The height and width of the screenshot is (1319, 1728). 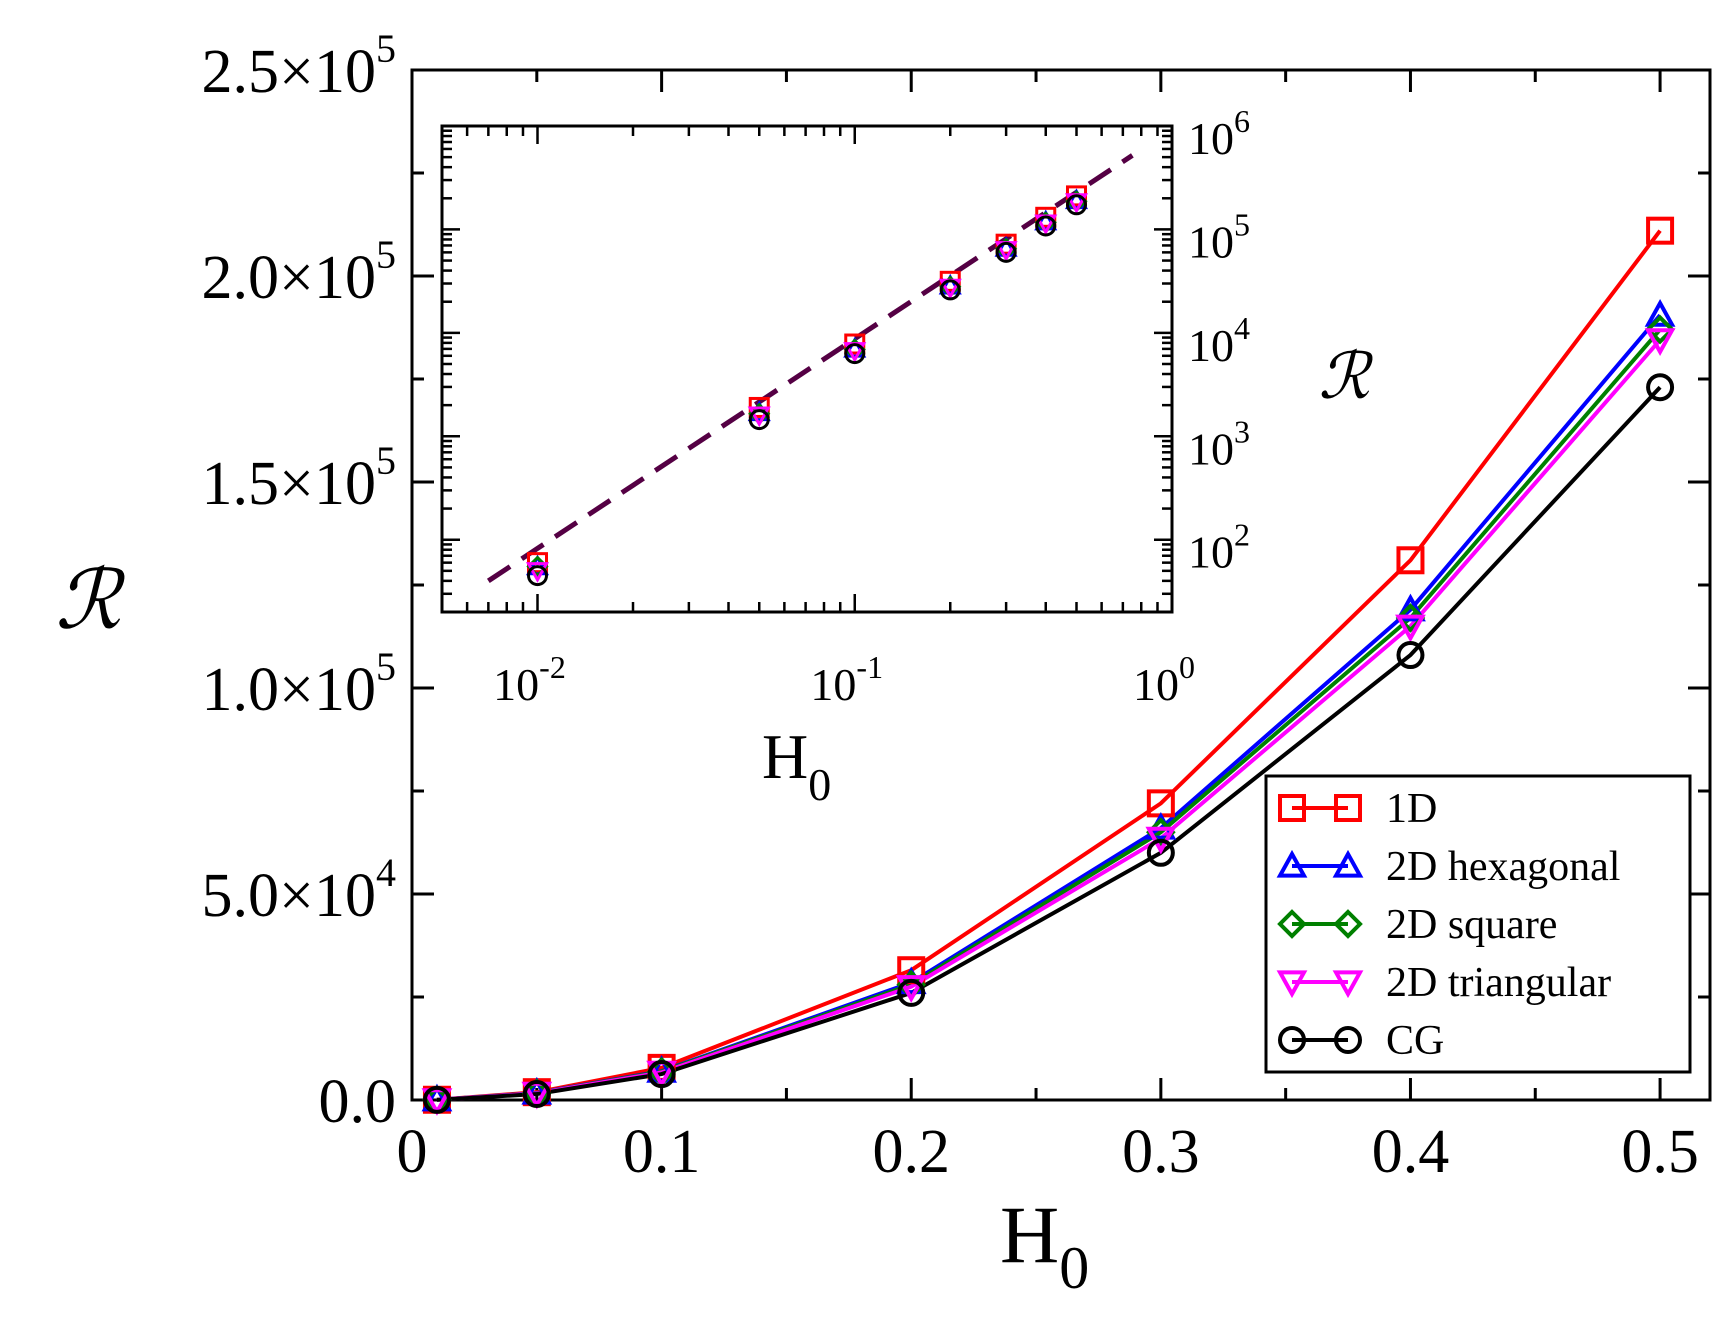 I want to click on inset-y-axis-label: ℛ, so click(x=1345, y=377).